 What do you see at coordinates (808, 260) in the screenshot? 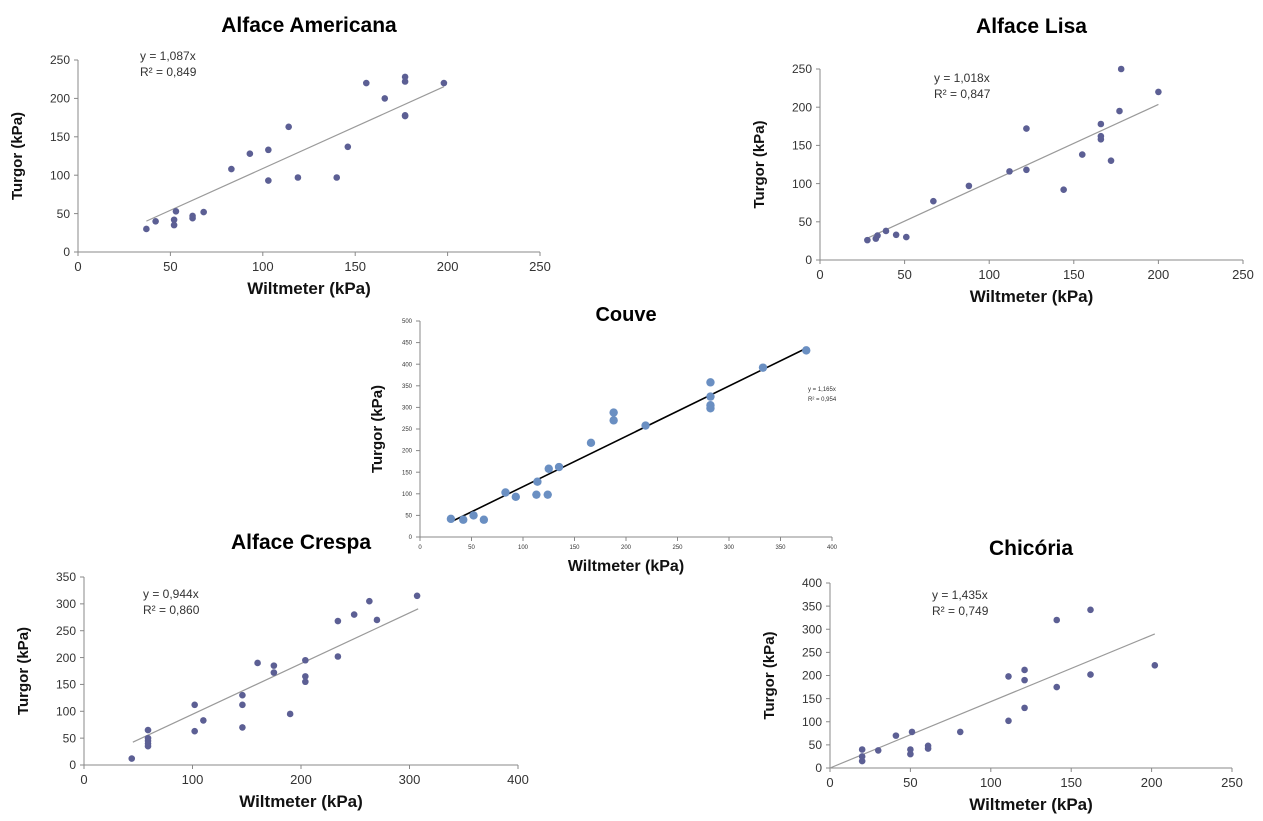
I see `y-tick-label: 0` at bounding box center [808, 260].